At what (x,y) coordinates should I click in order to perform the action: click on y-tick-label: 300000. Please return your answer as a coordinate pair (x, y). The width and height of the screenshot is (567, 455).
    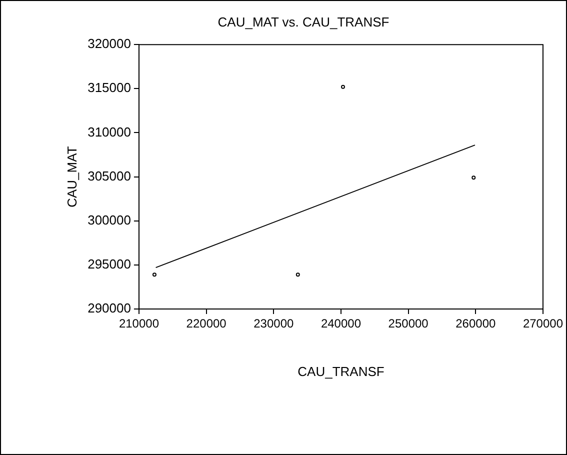
    Looking at the image, I should click on (109, 220).